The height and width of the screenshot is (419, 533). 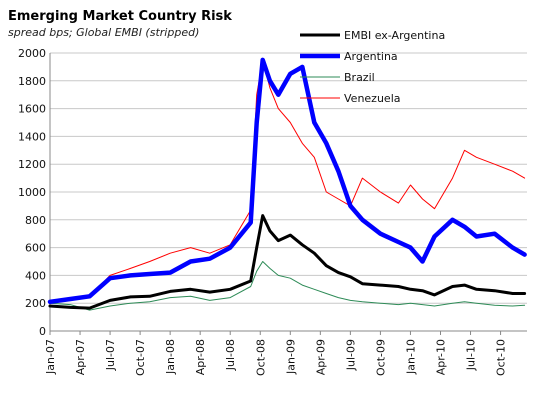 What do you see at coordinates (32, 136) in the screenshot?
I see `y-tick-label: 1400` at bounding box center [32, 136].